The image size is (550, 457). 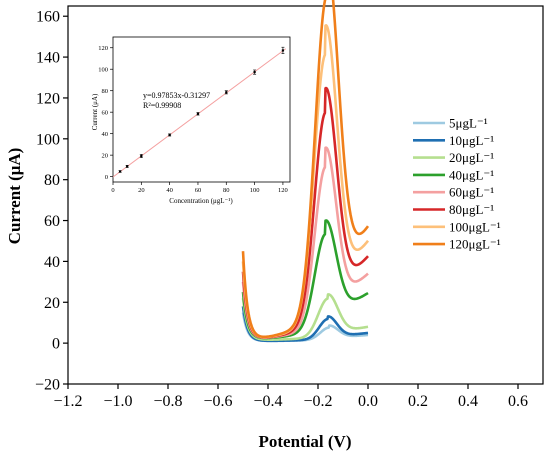 I want to click on y-tick-labels: −20 0 20 40 60 80 100 120 140 160, so click(x=47, y=201).